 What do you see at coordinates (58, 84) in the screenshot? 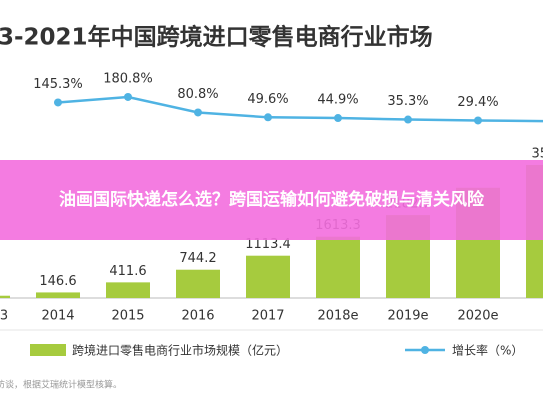
I see `value-label: 145.3%` at bounding box center [58, 84].